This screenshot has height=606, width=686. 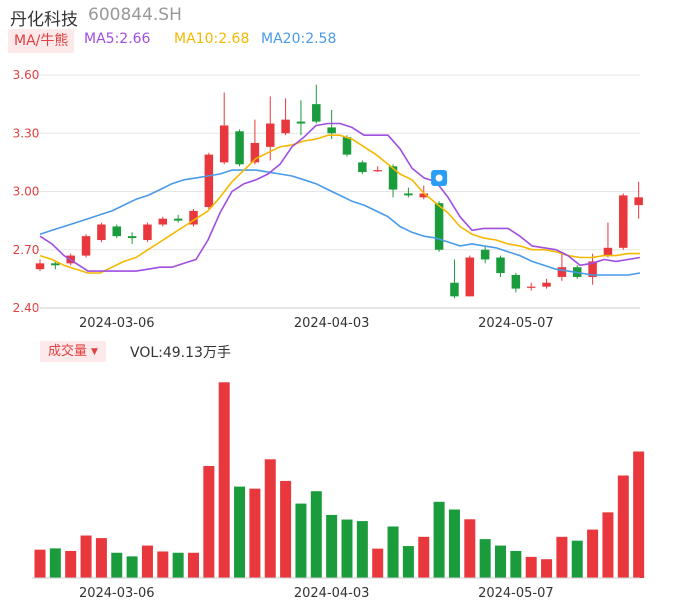 I want to click on price-date-label: 2024-04-03, so click(x=332, y=323).